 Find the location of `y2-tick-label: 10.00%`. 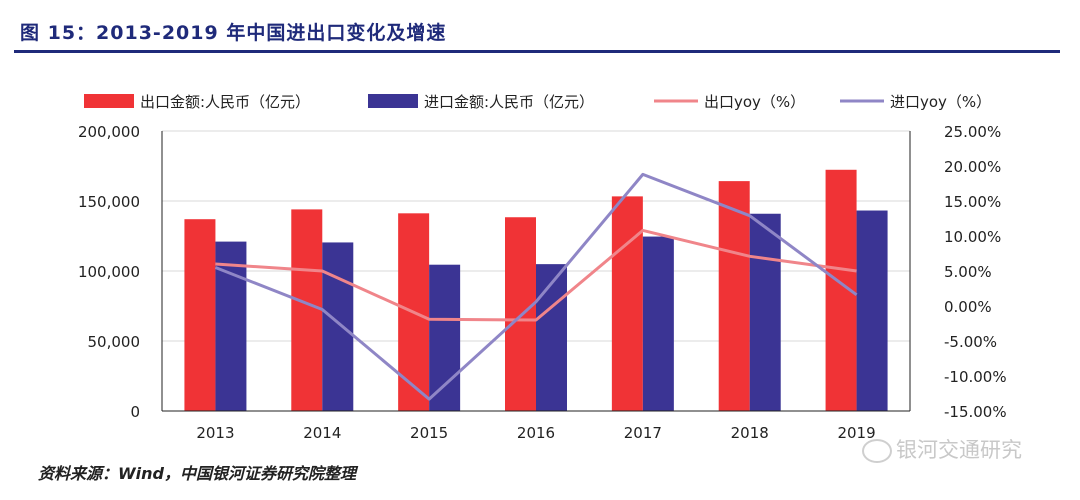

y2-tick-label: 10.00% is located at coordinates (972, 237).